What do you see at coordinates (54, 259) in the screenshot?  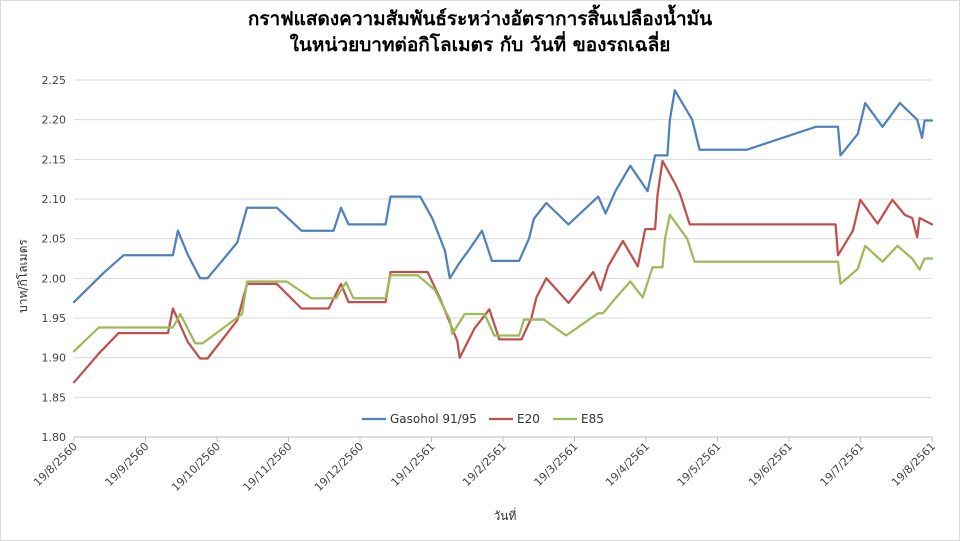 I see `y-axis-ticks: 1.80 1.85 1.90 1.95 2.00 2.05 2.10 2.15 2.20 2.25` at bounding box center [54, 259].